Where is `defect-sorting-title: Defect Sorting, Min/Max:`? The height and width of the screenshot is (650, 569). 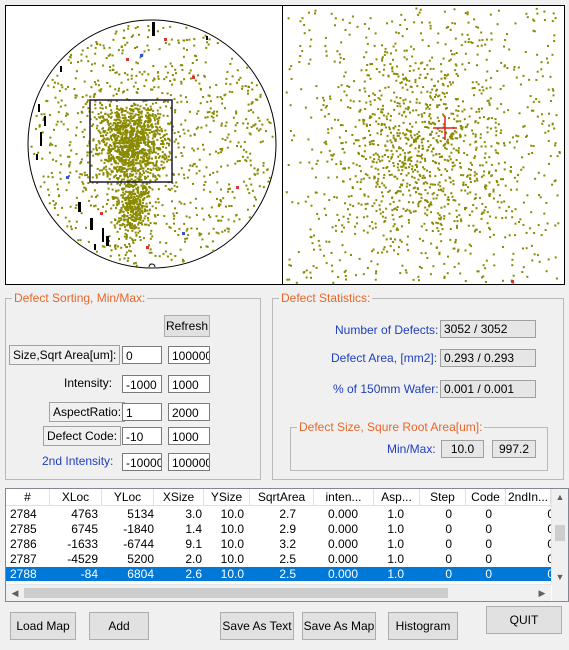 defect-sorting-title: Defect Sorting, Min/Max: is located at coordinates (80, 298).